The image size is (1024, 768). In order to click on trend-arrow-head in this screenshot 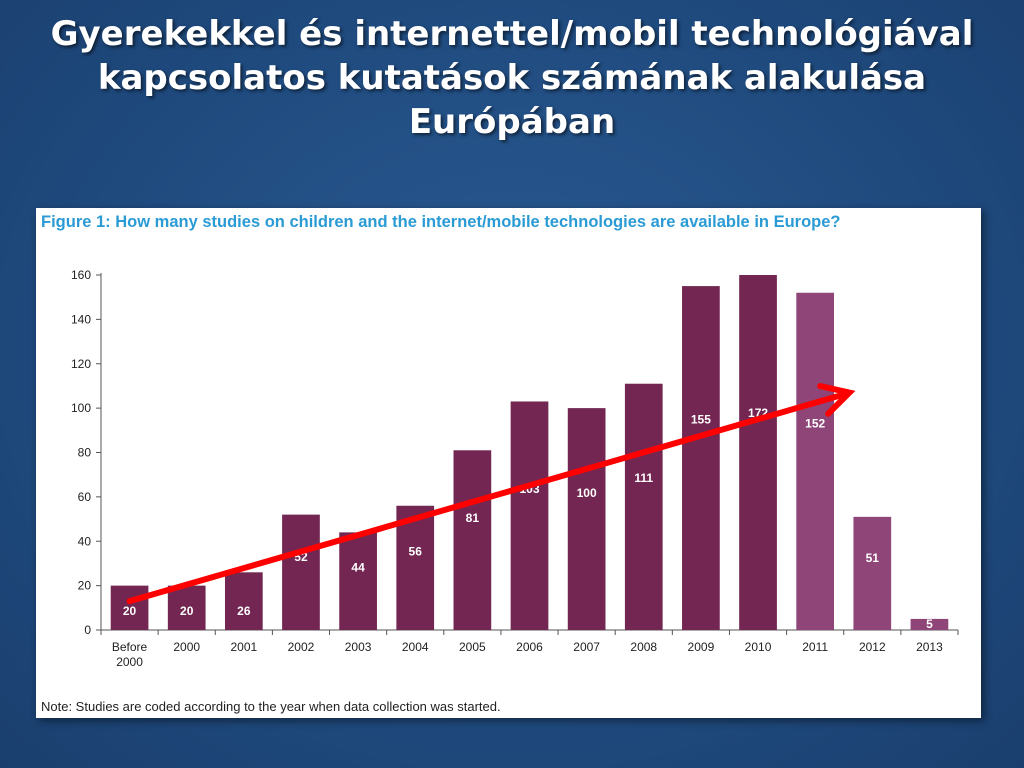, I will do `click(836, 400)`.